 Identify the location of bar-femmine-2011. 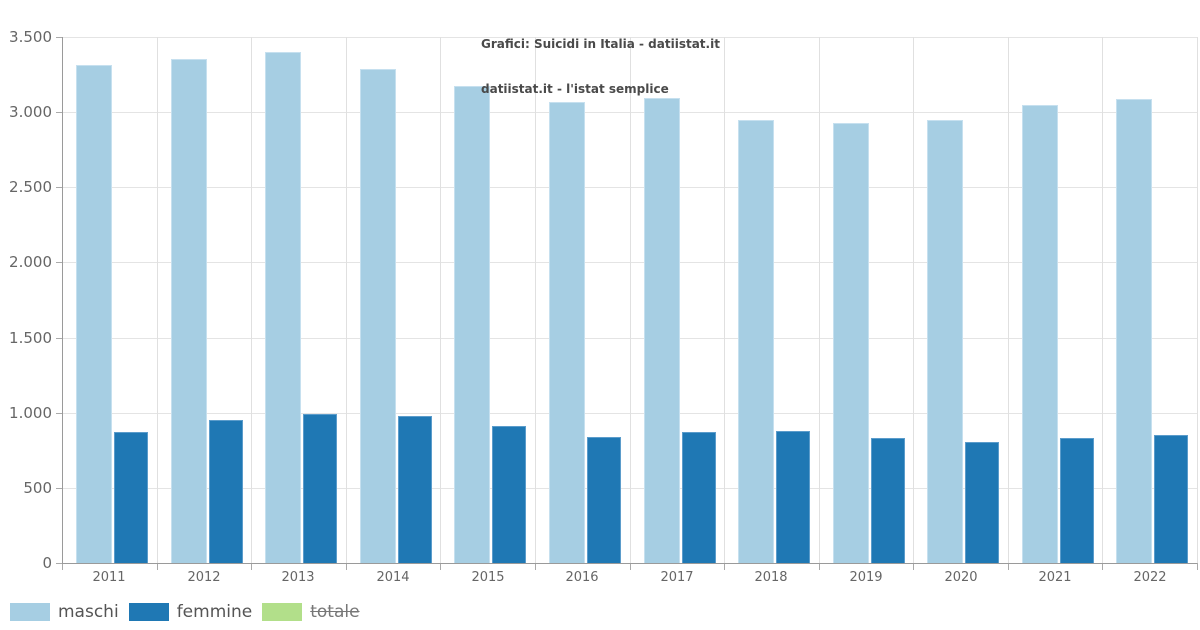
(131, 497).